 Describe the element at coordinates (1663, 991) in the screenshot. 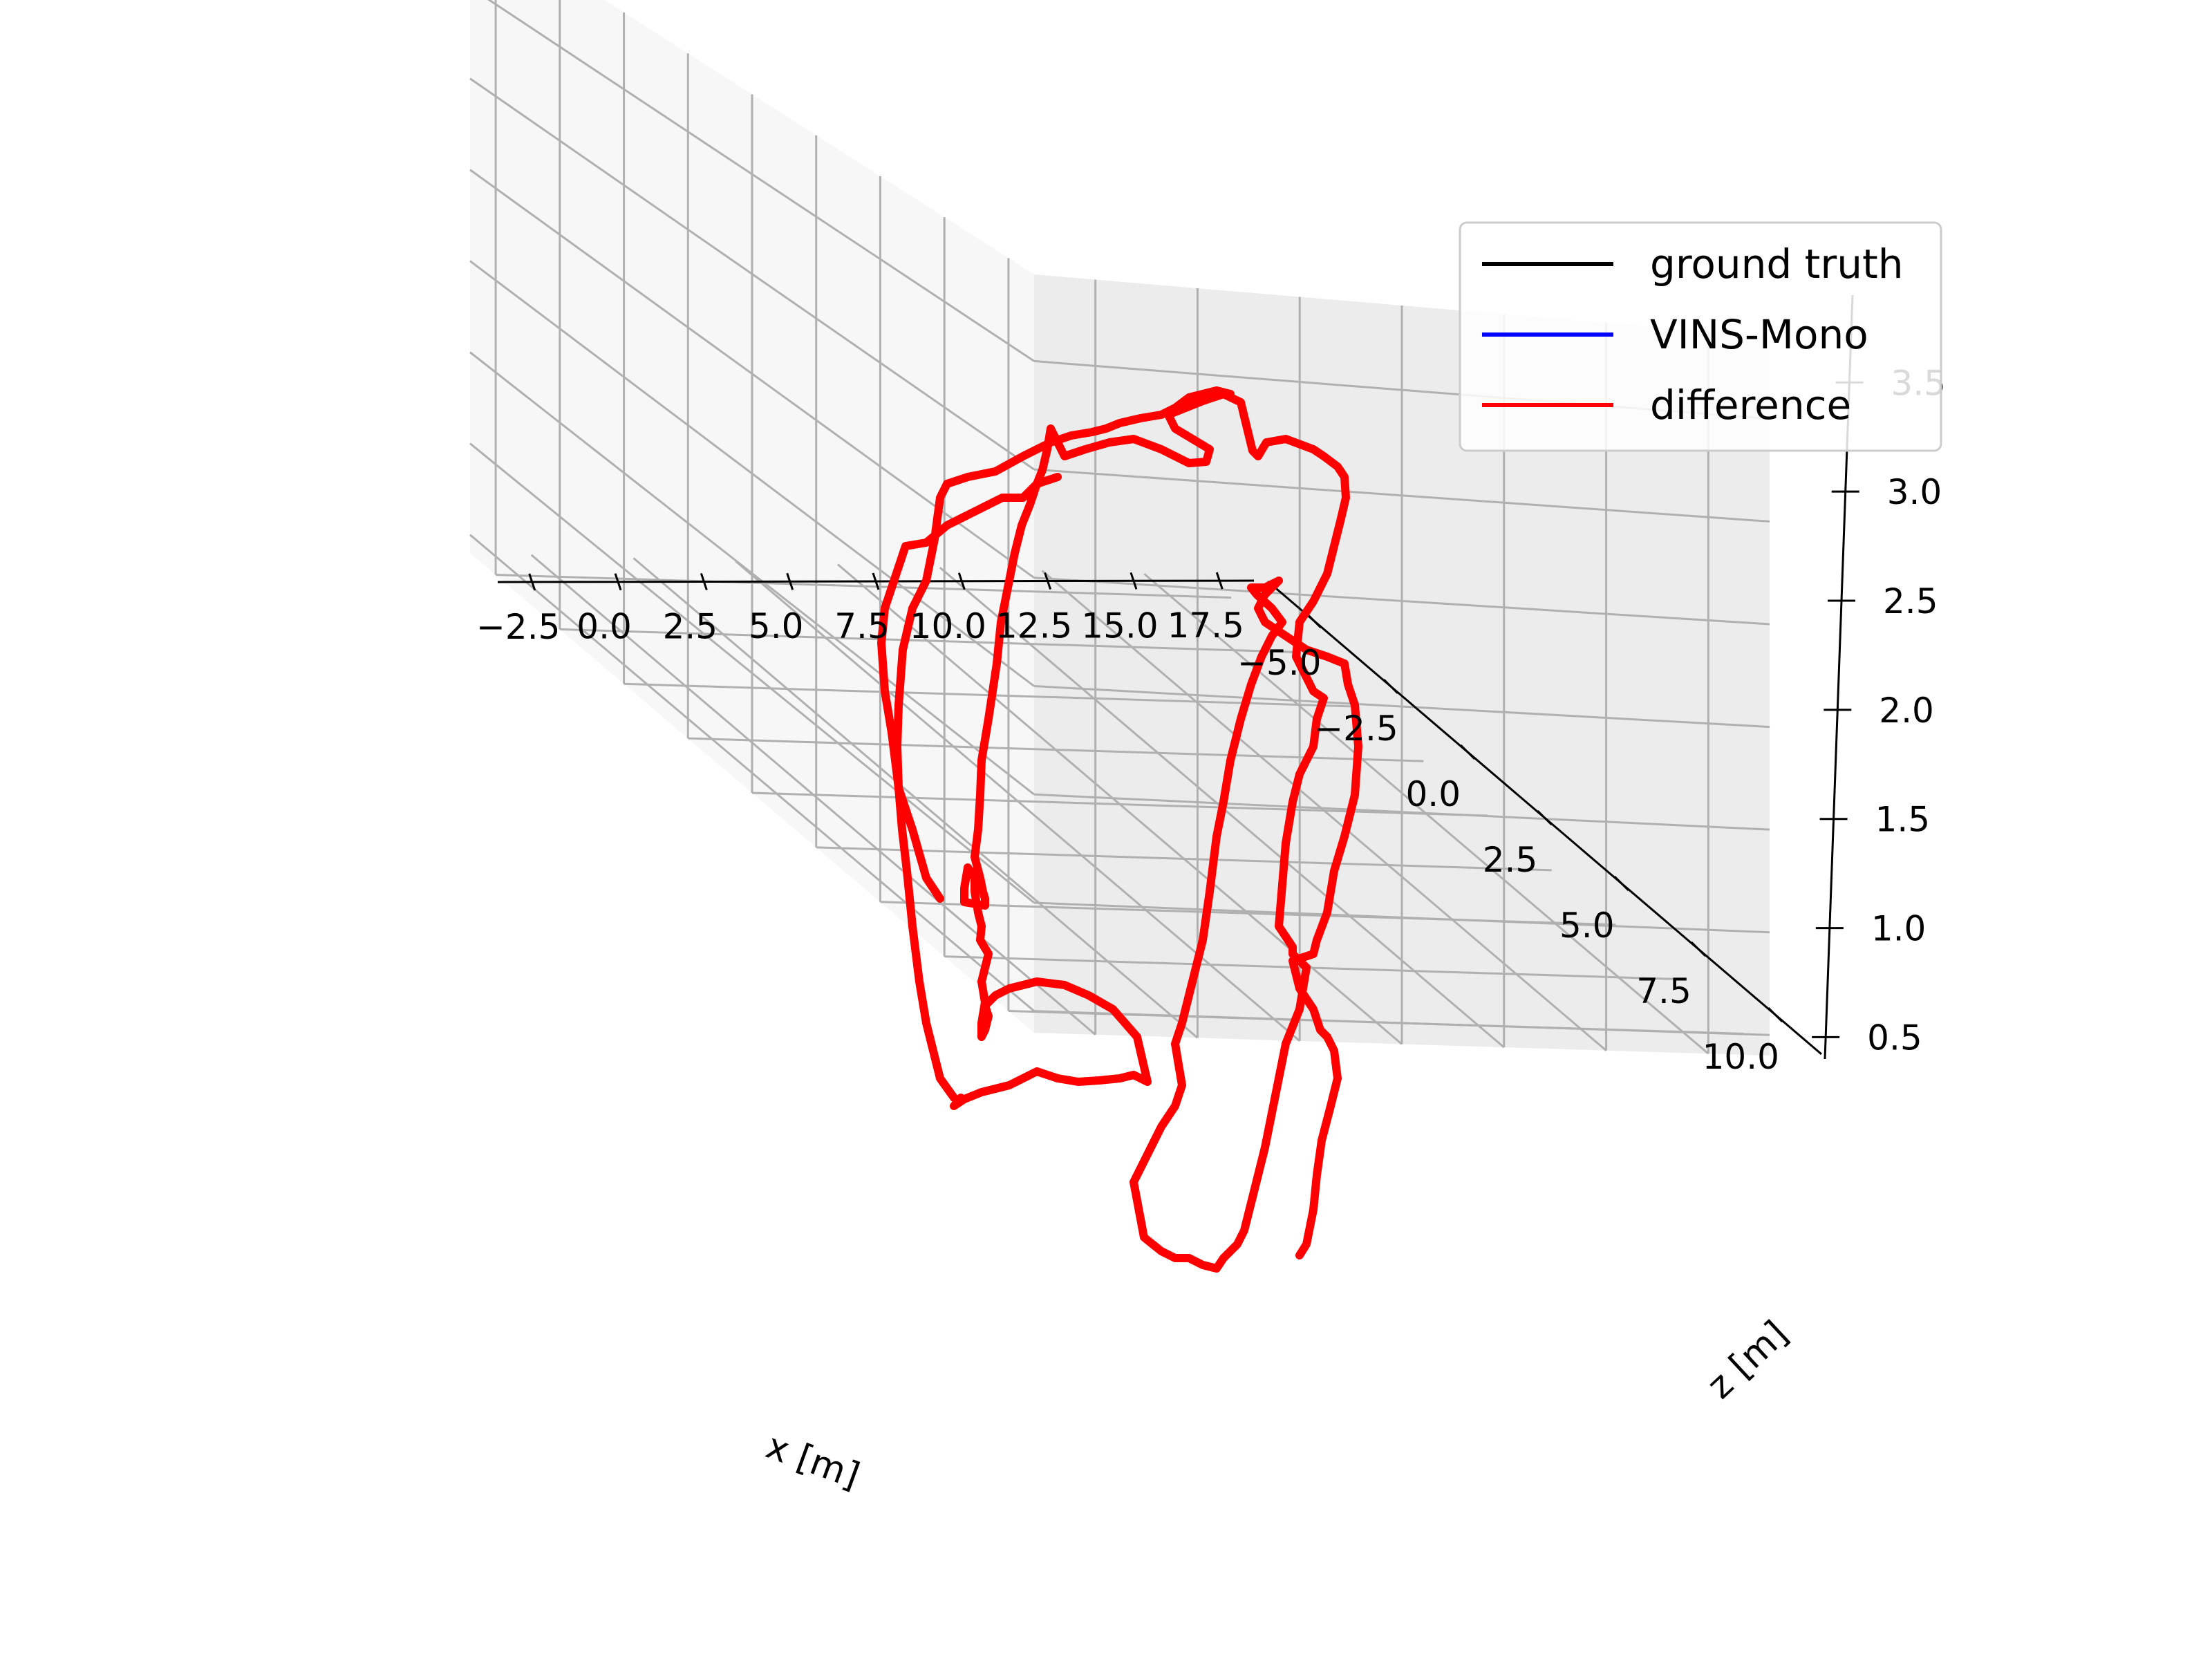

I see `depth-tick-label: 7.5` at that location.